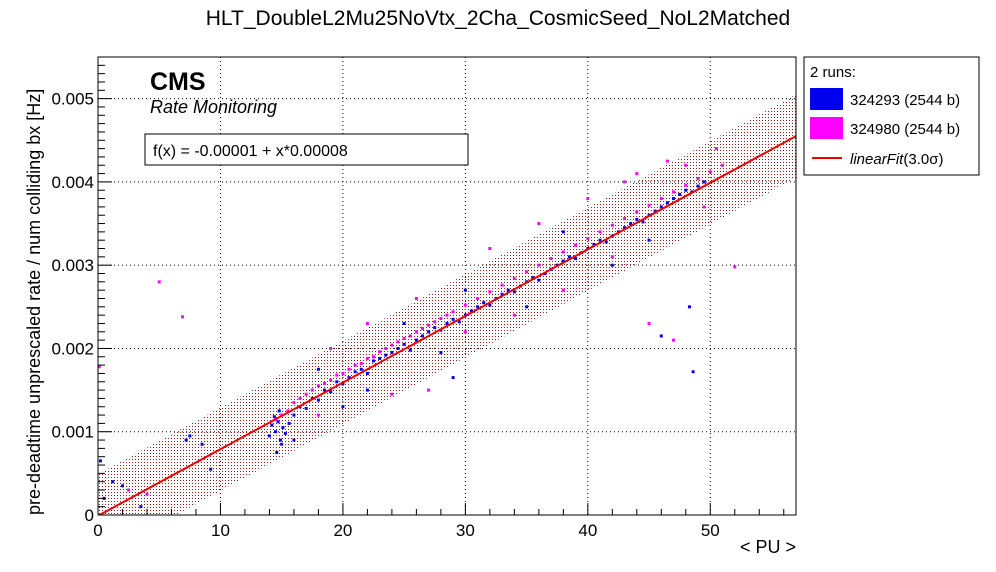 This screenshot has height=572, width=996. I want to click on x-tick-label-1: 10, so click(220, 530).